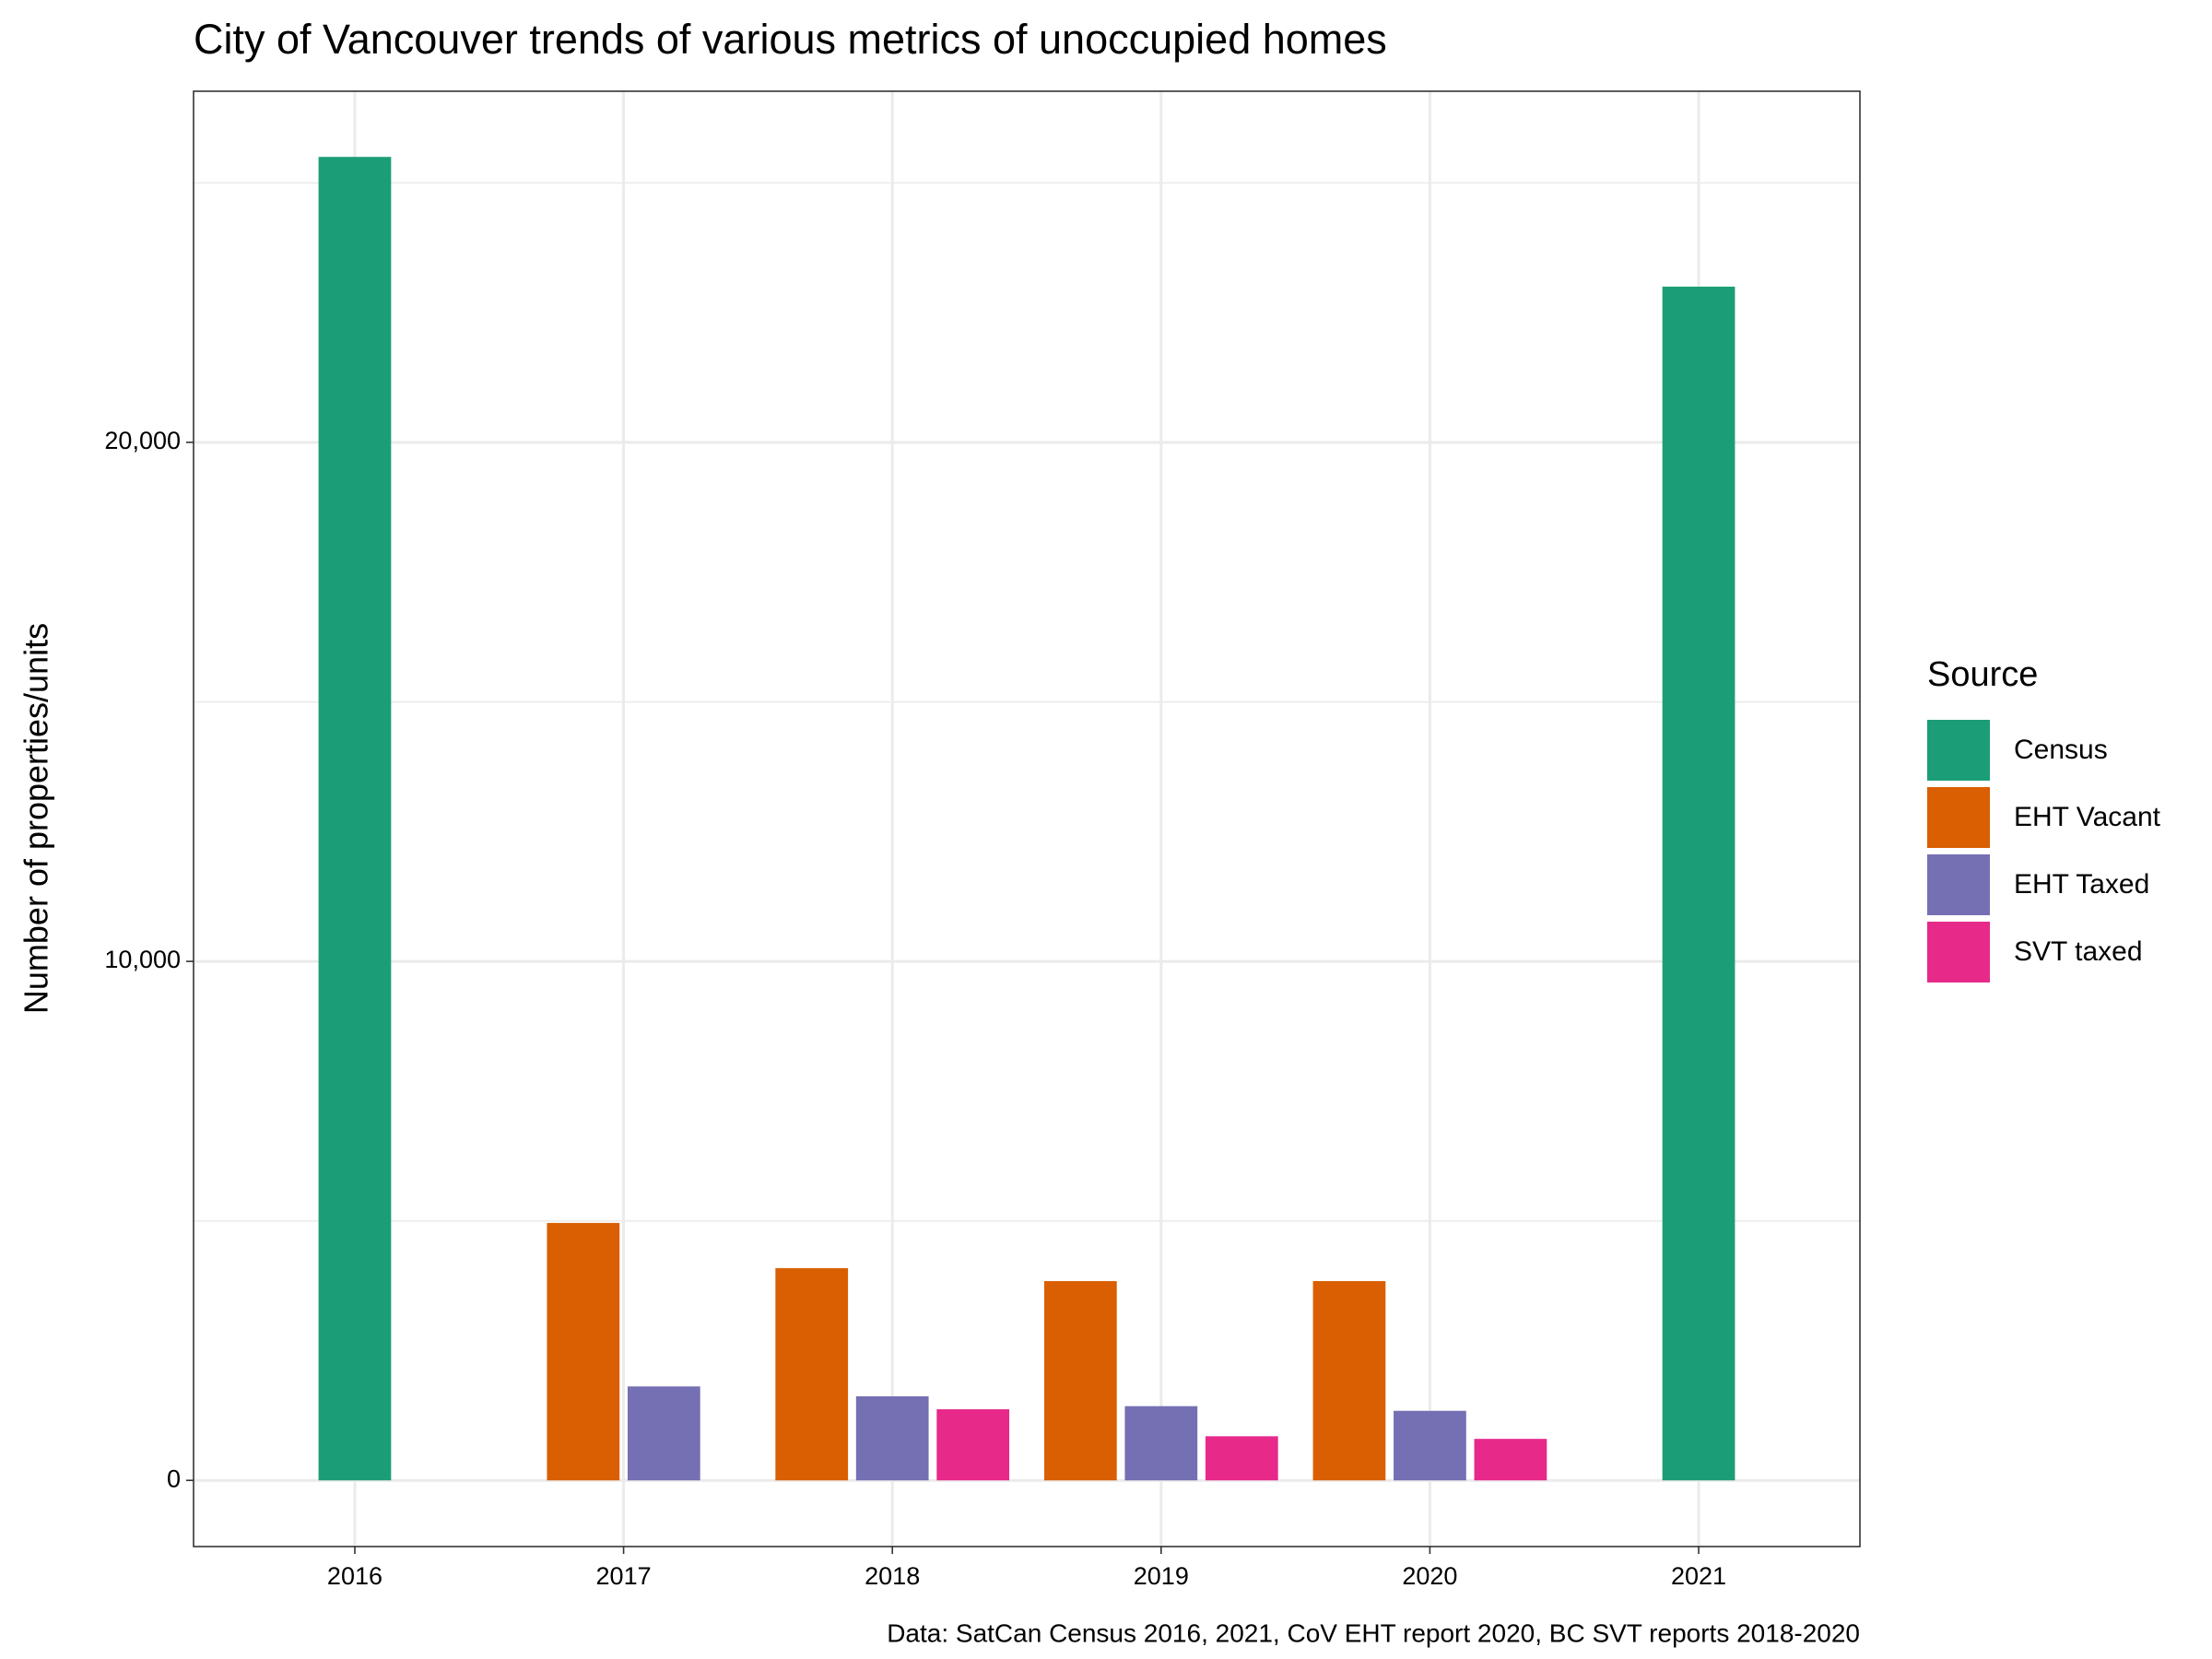 The height and width of the screenshot is (1659, 2212). Describe the element at coordinates (142, 959) in the screenshot. I see `y-tick-label: 10,000` at that location.